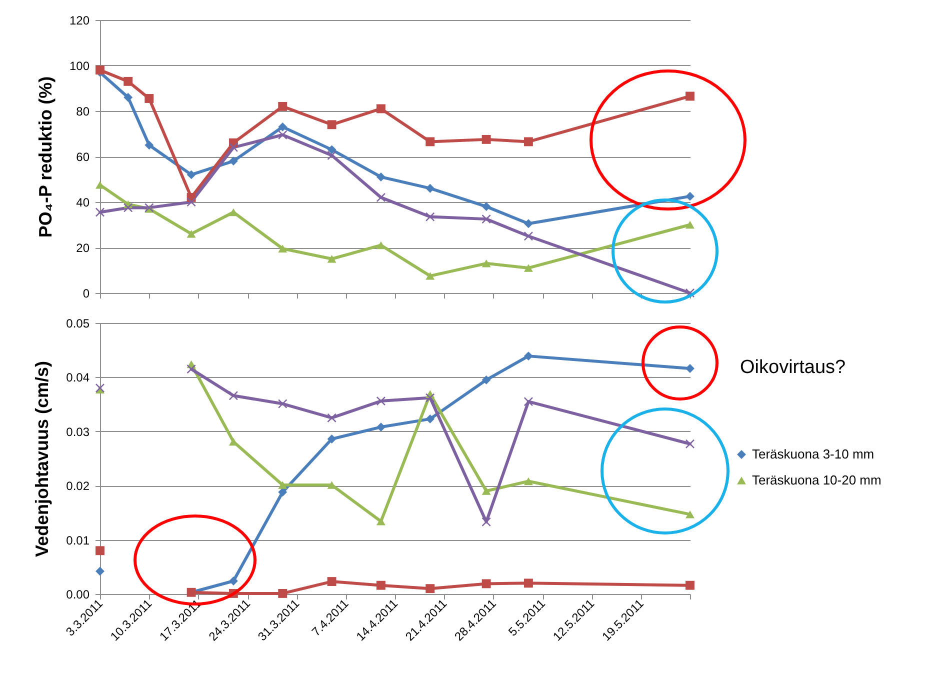 The image size is (936, 677). What do you see at coordinates (83, 203) in the screenshot?
I see `y-tick-label: 40` at bounding box center [83, 203].